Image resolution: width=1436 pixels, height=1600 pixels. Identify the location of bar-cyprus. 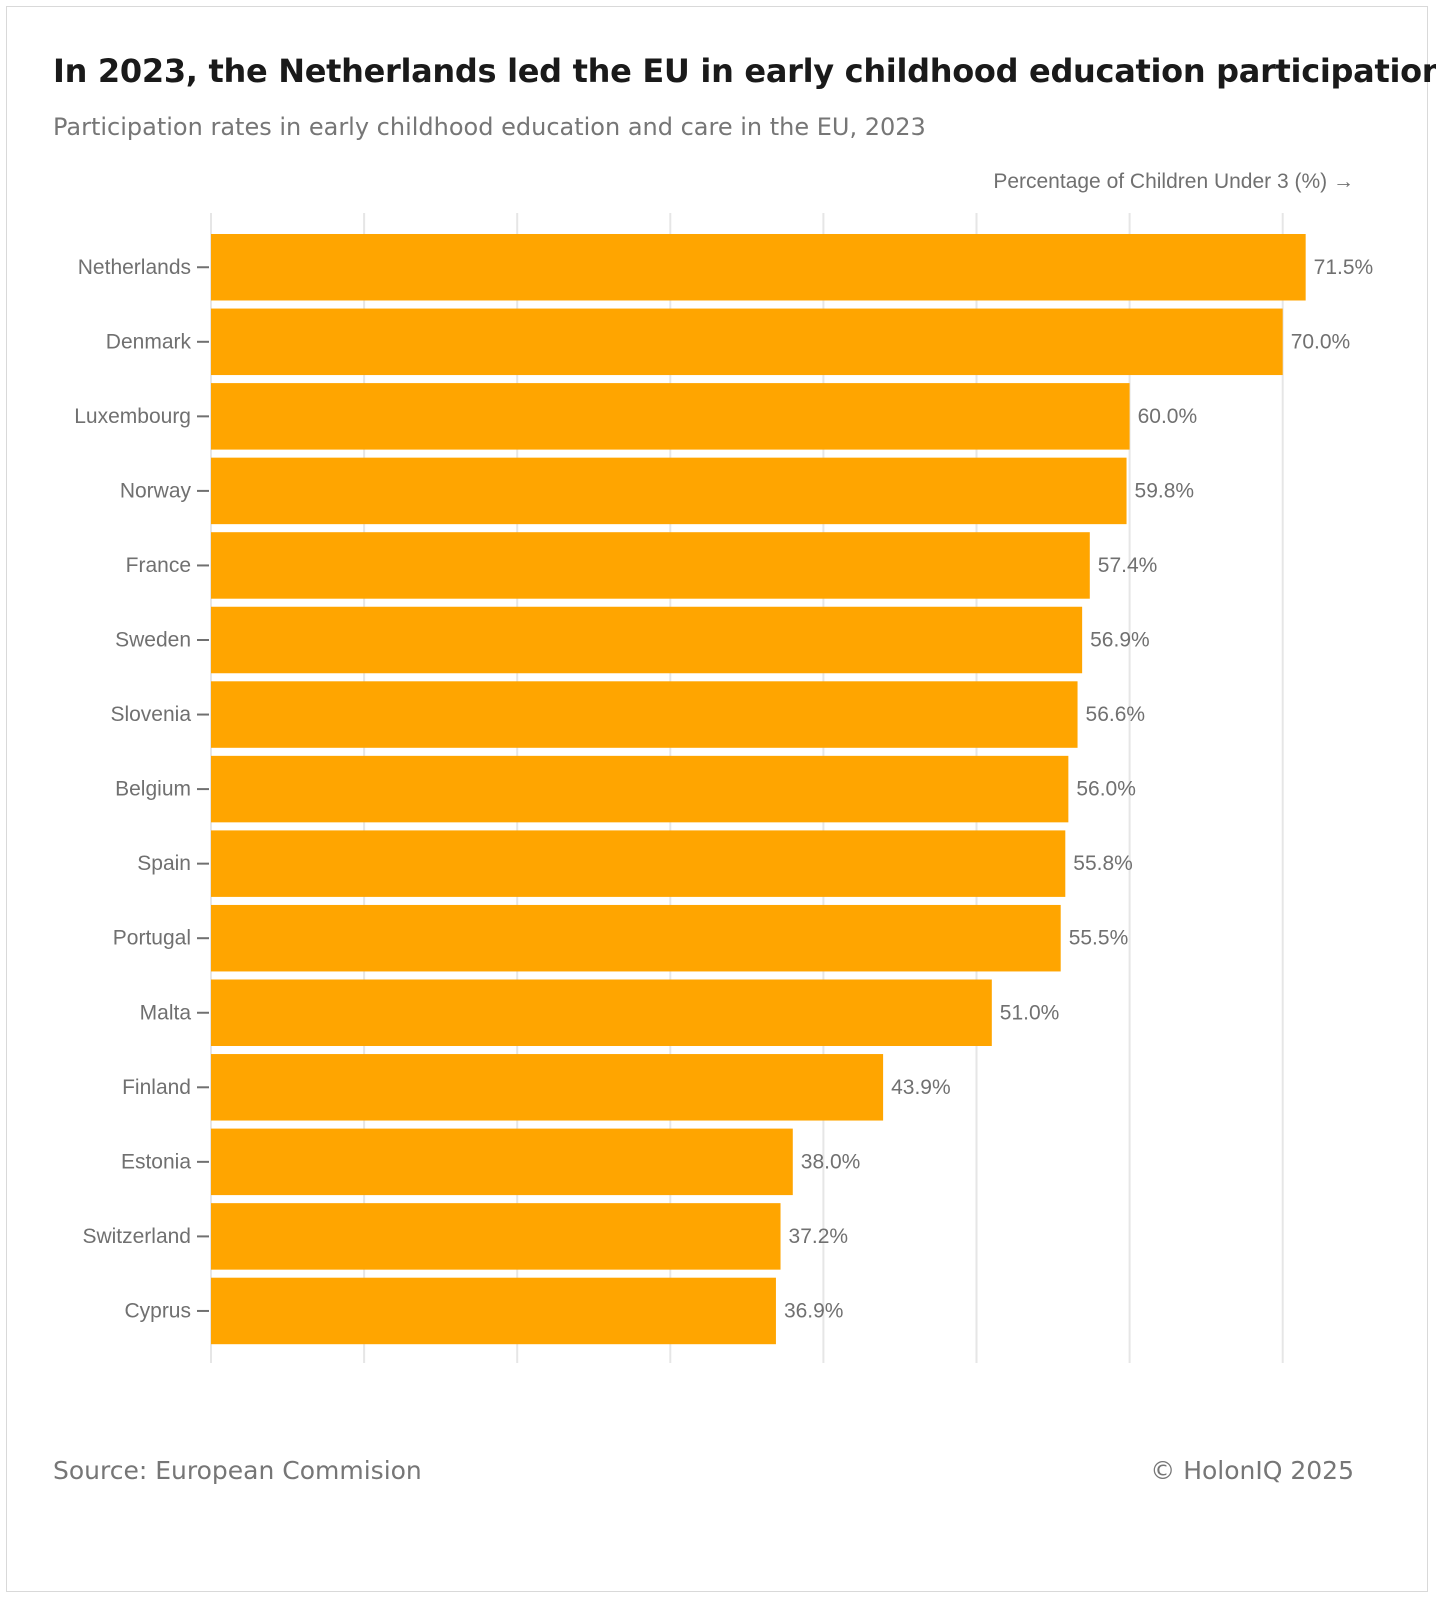
(493, 1311).